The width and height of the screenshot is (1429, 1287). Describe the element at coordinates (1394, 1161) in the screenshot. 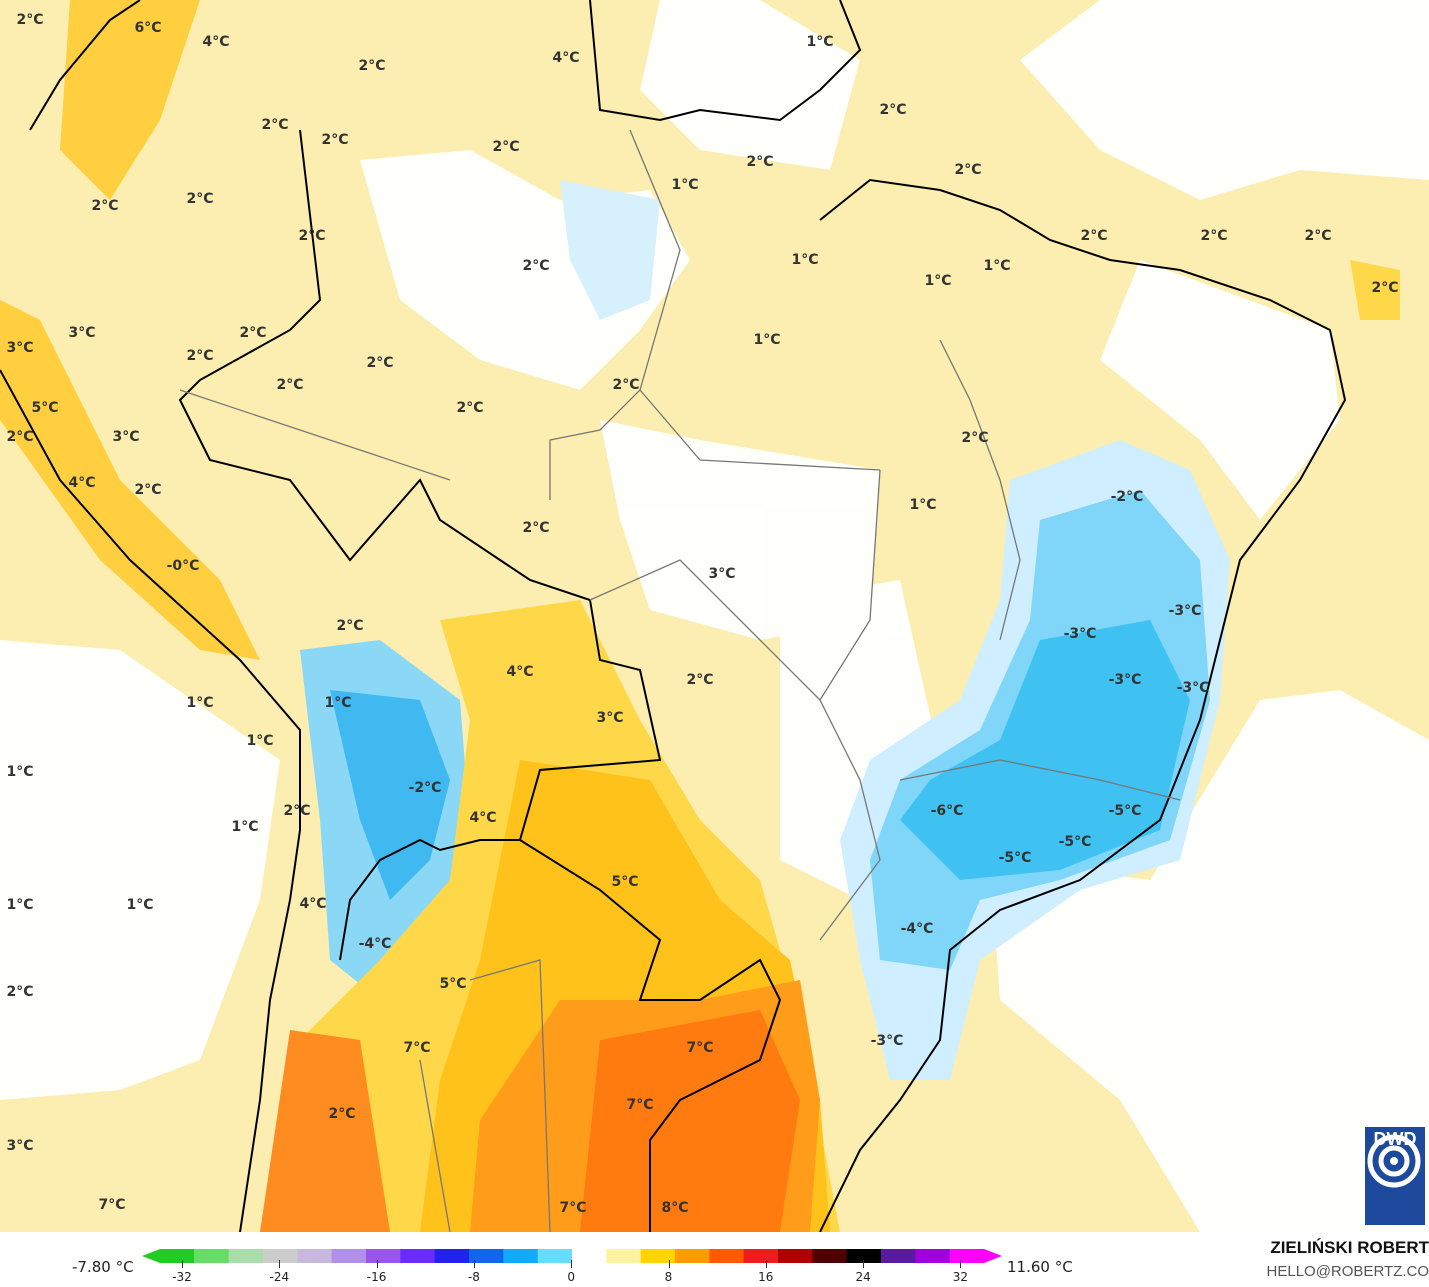

I see `swirl-icon` at that location.